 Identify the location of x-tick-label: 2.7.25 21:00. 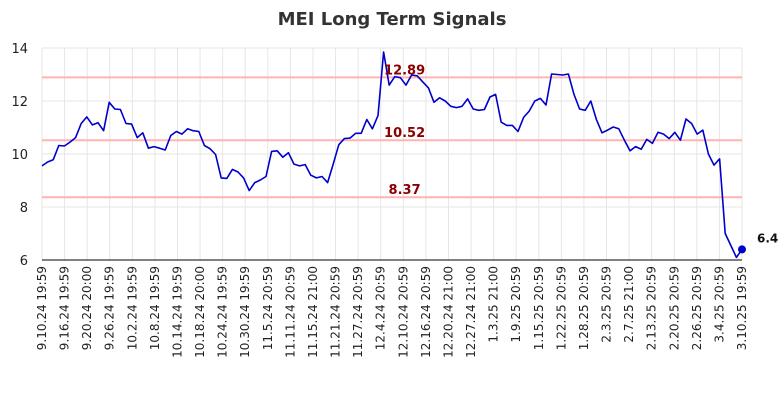
(629, 304).